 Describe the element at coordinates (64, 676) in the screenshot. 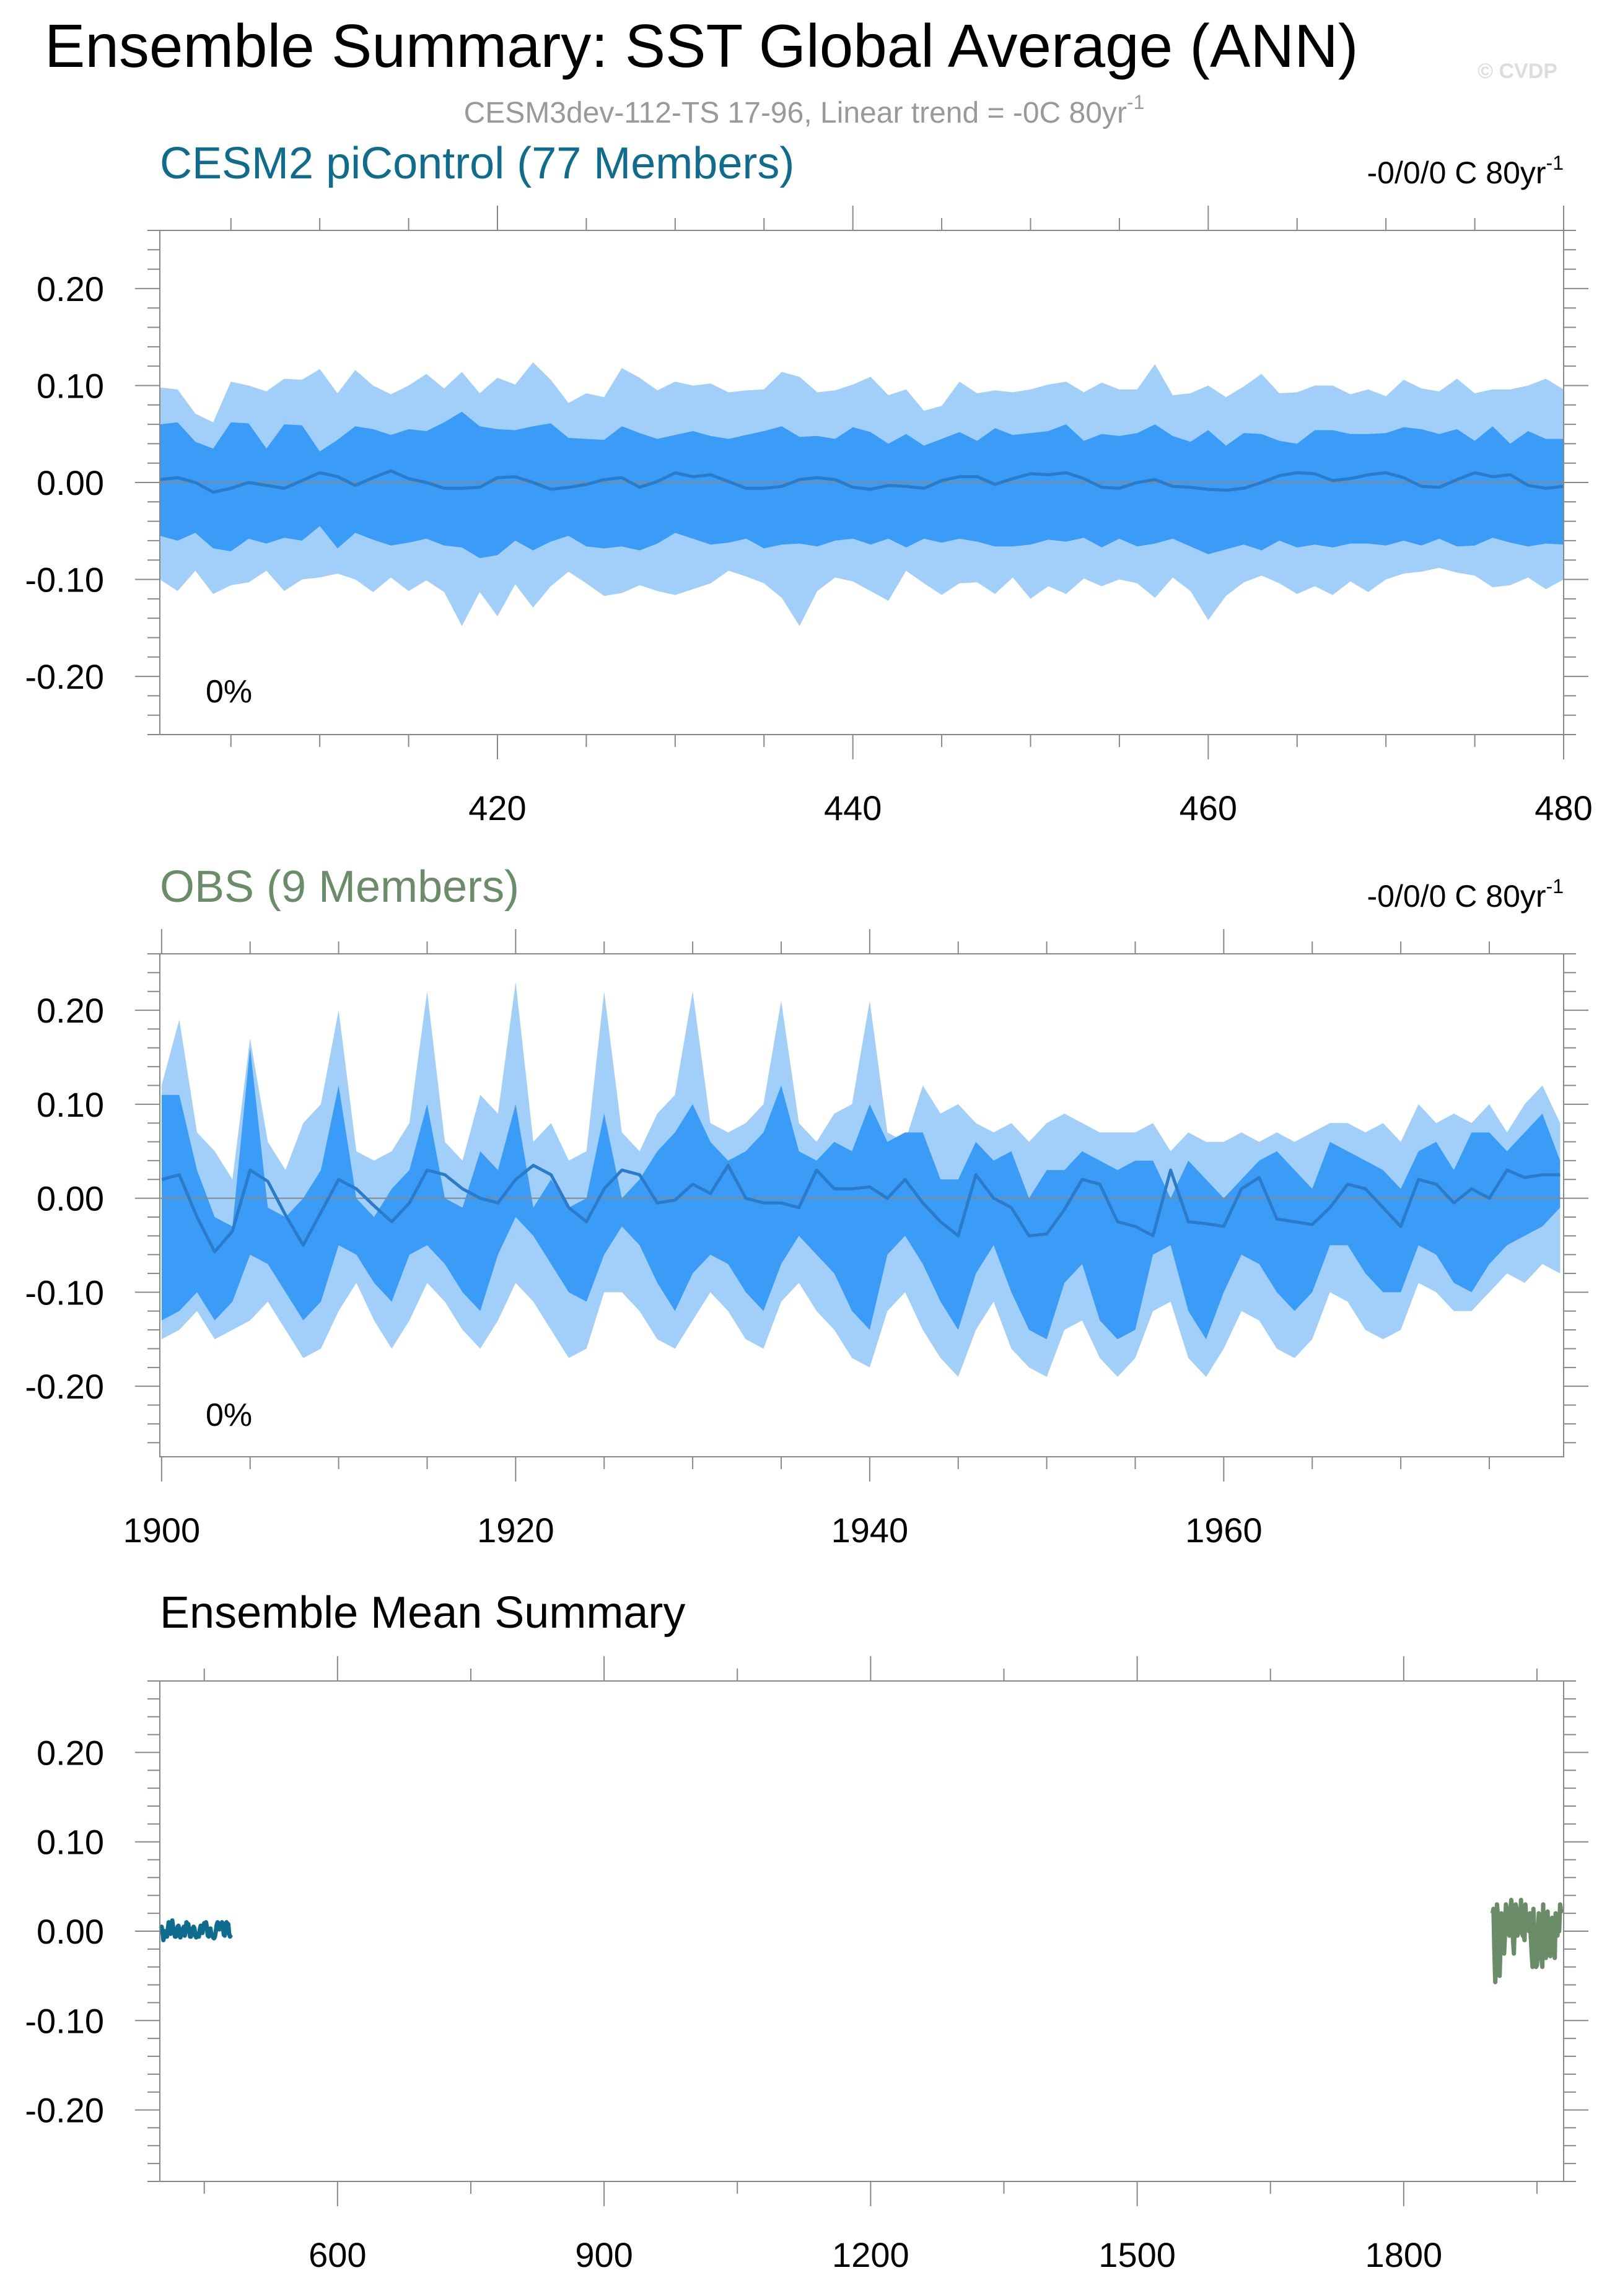

I see `cesm2-y-tick-label: -0.20` at that location.